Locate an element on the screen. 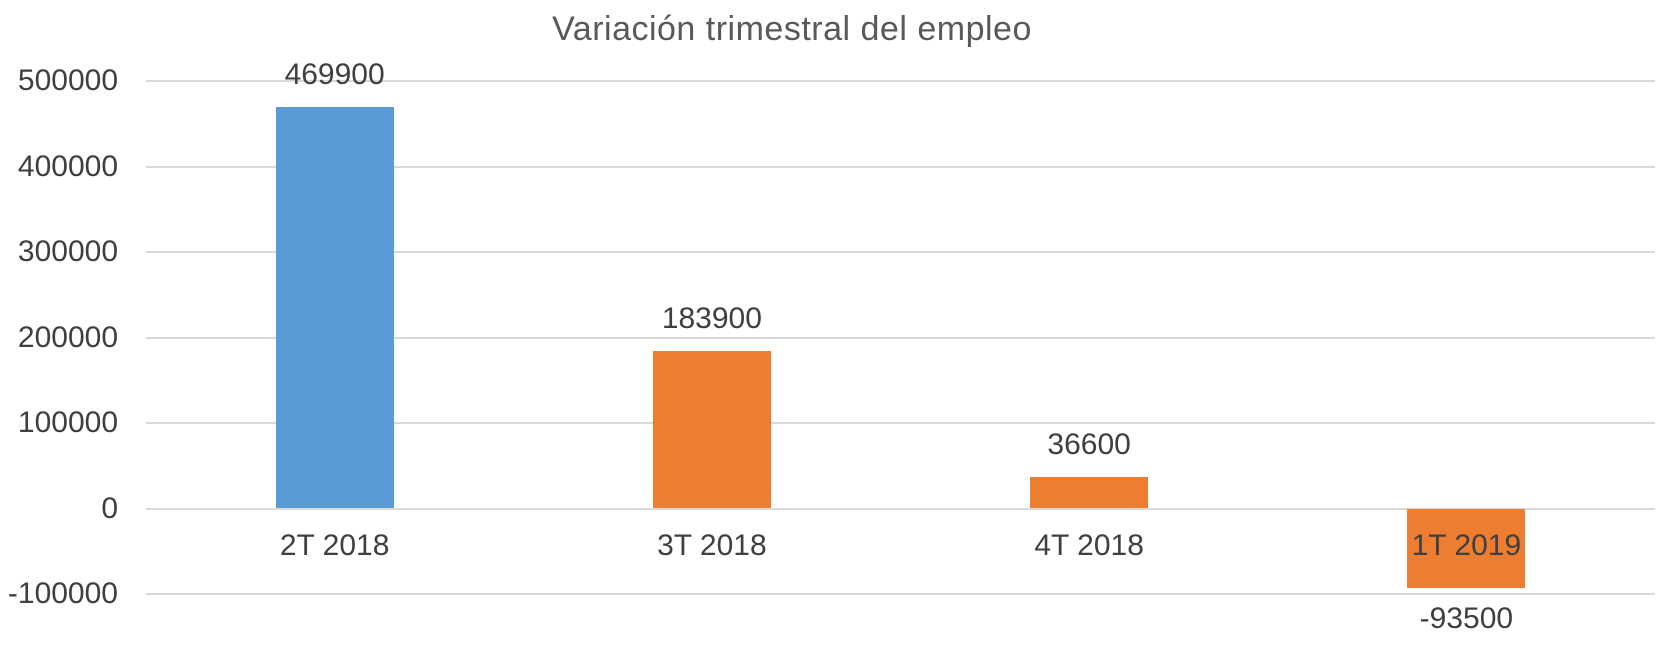  bar-1t-2019 is located at coordinates (1466, 548).